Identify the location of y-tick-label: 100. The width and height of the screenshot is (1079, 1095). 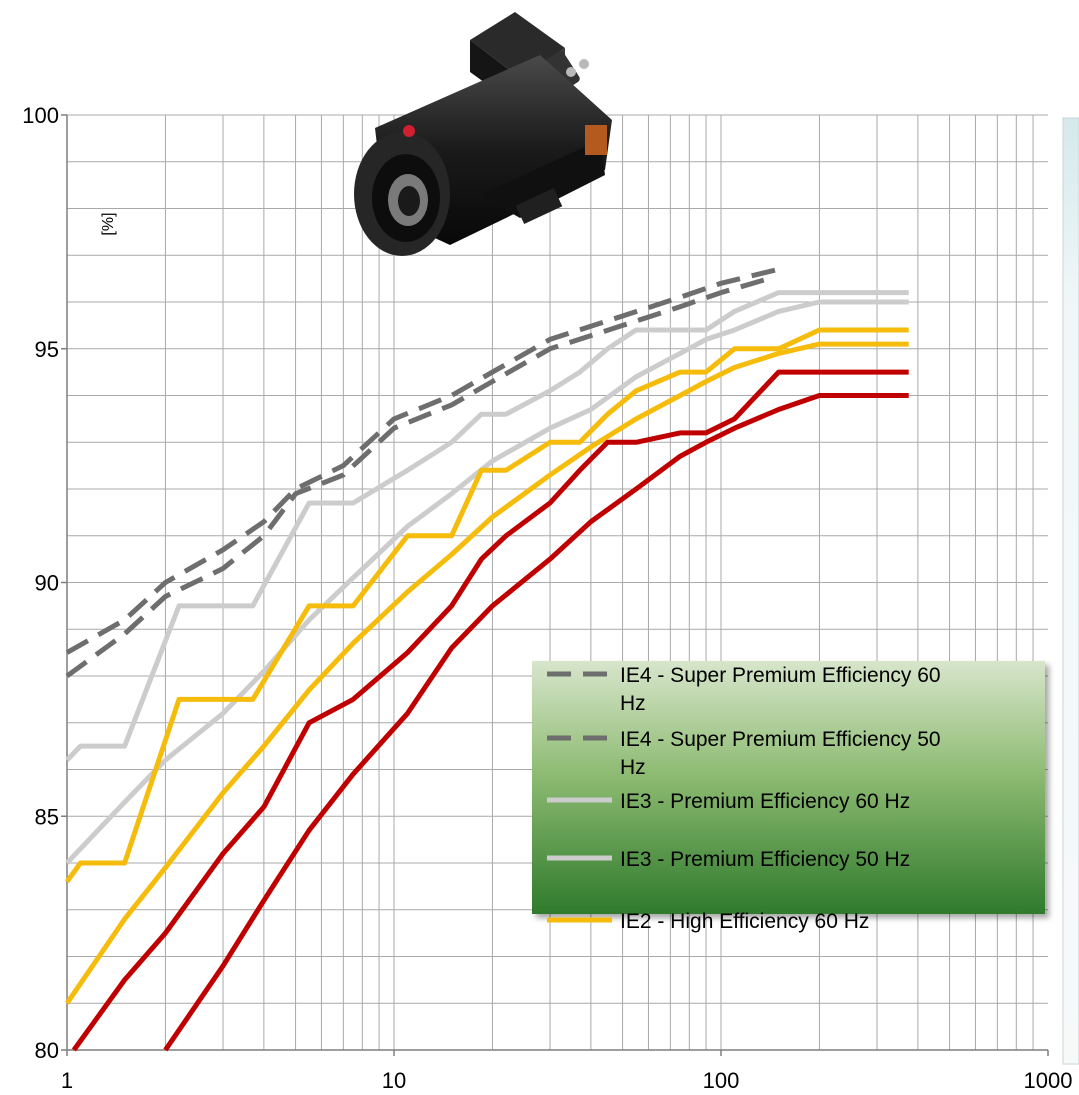
(40, 115).